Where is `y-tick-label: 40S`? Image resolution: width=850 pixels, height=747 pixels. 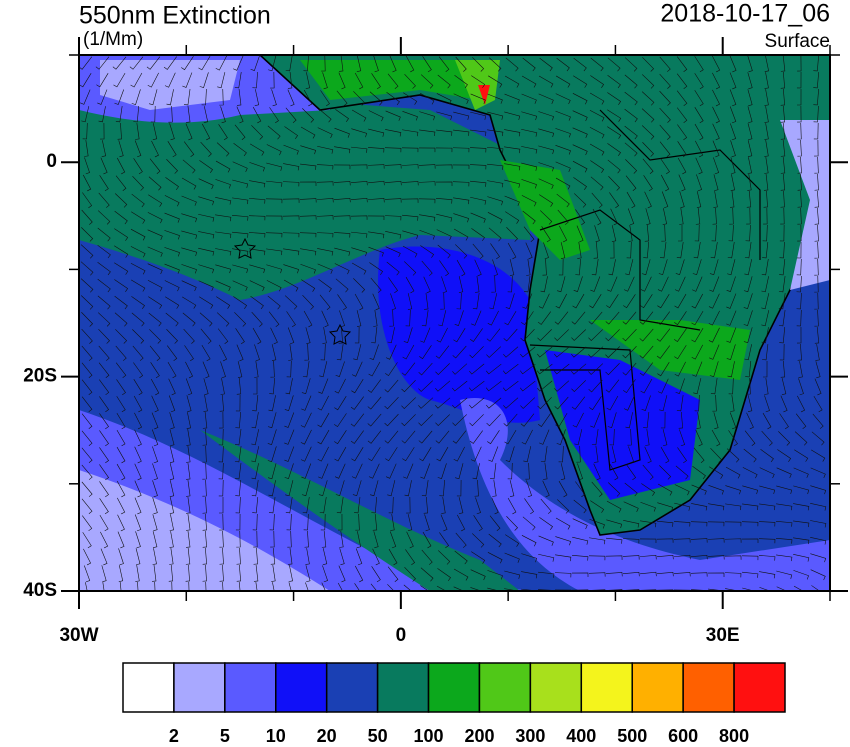
y-tick-label: 40S is located at coordinates (40, 590).